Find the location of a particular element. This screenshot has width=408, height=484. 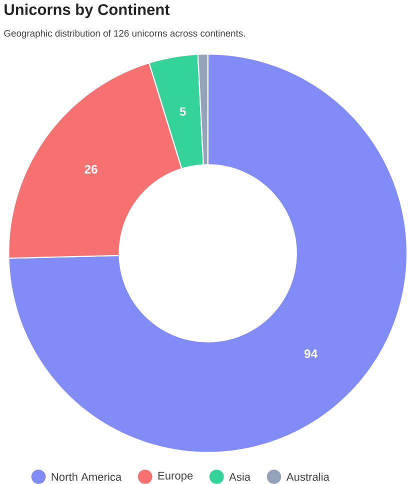

data-label: 94 is located at coordinates (311, 353).